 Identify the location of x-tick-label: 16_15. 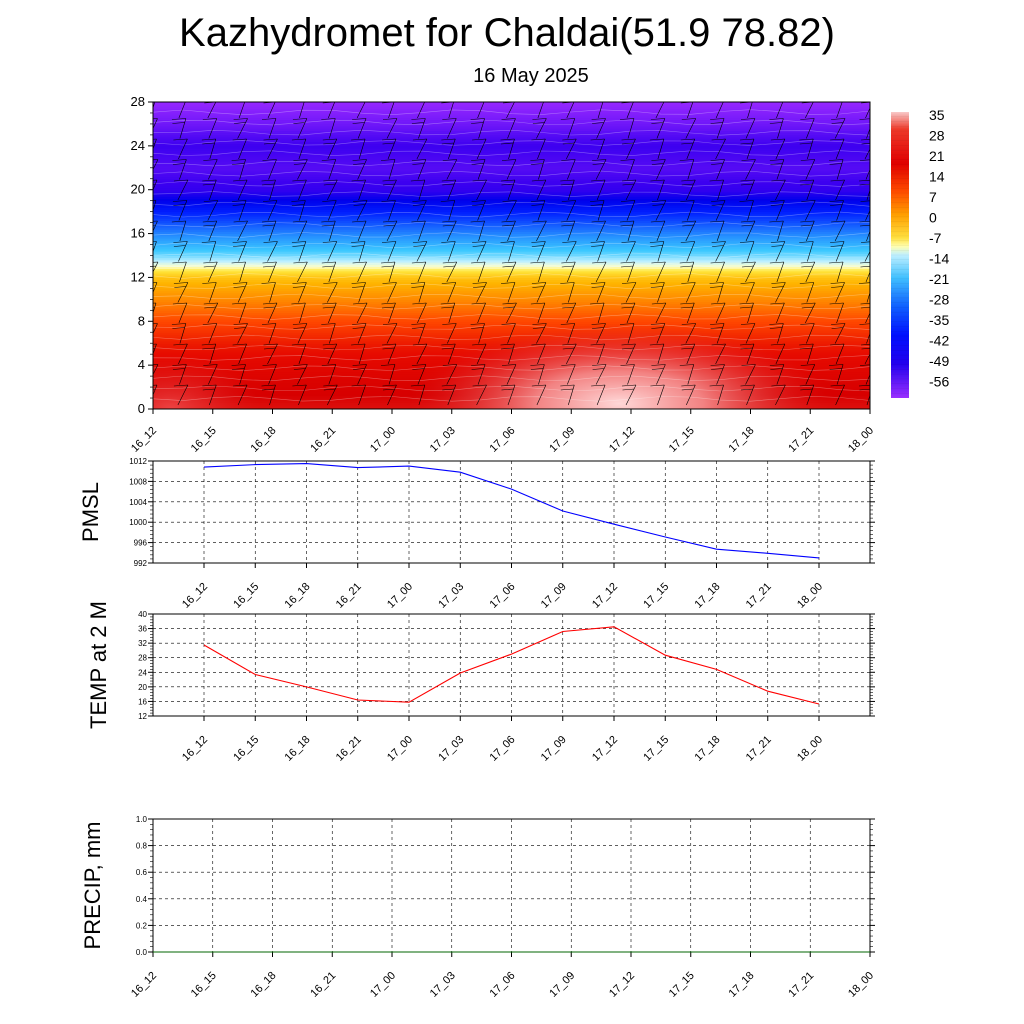
(204, 985).